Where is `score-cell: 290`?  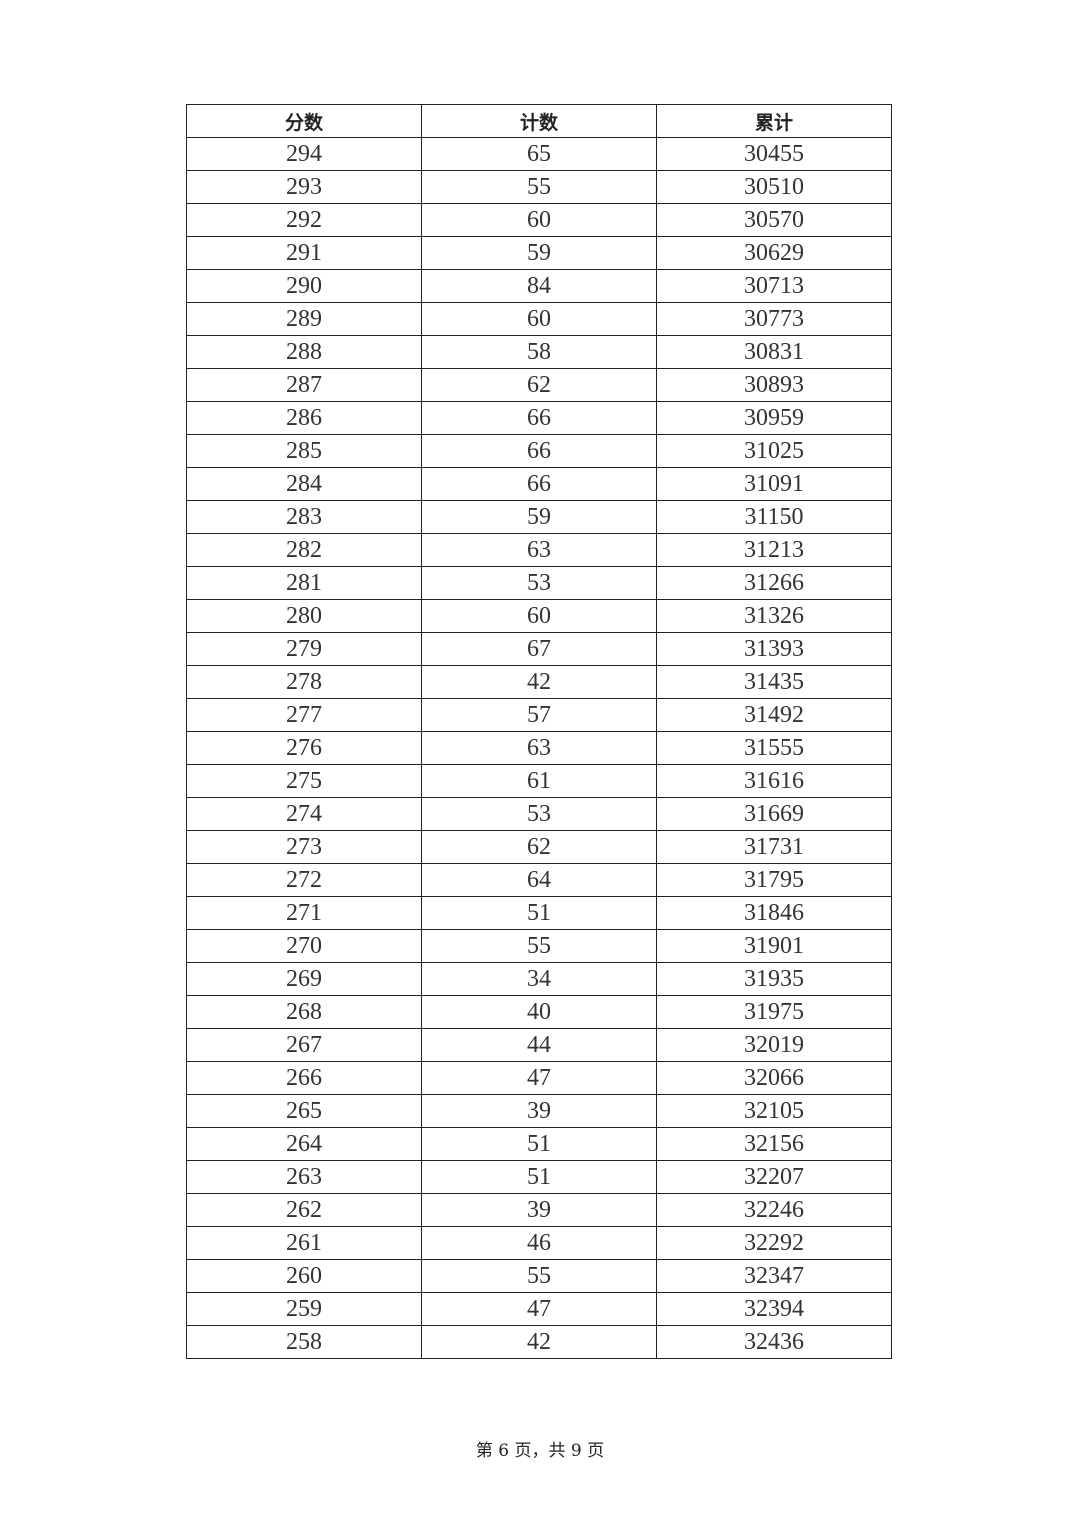 score-cell: 290 is located at coordinates (304, 286).